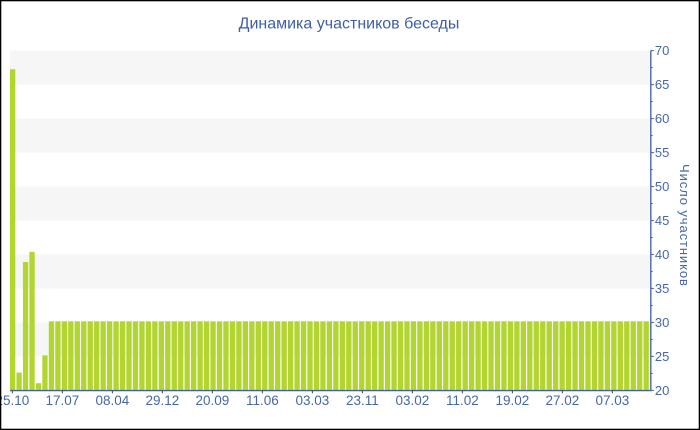 This screenshot has height=430, width=700. What do you see at coordinates (662, 356) in the screenshot?
I see `svg-text: 25` at bounding box center [662, 356].